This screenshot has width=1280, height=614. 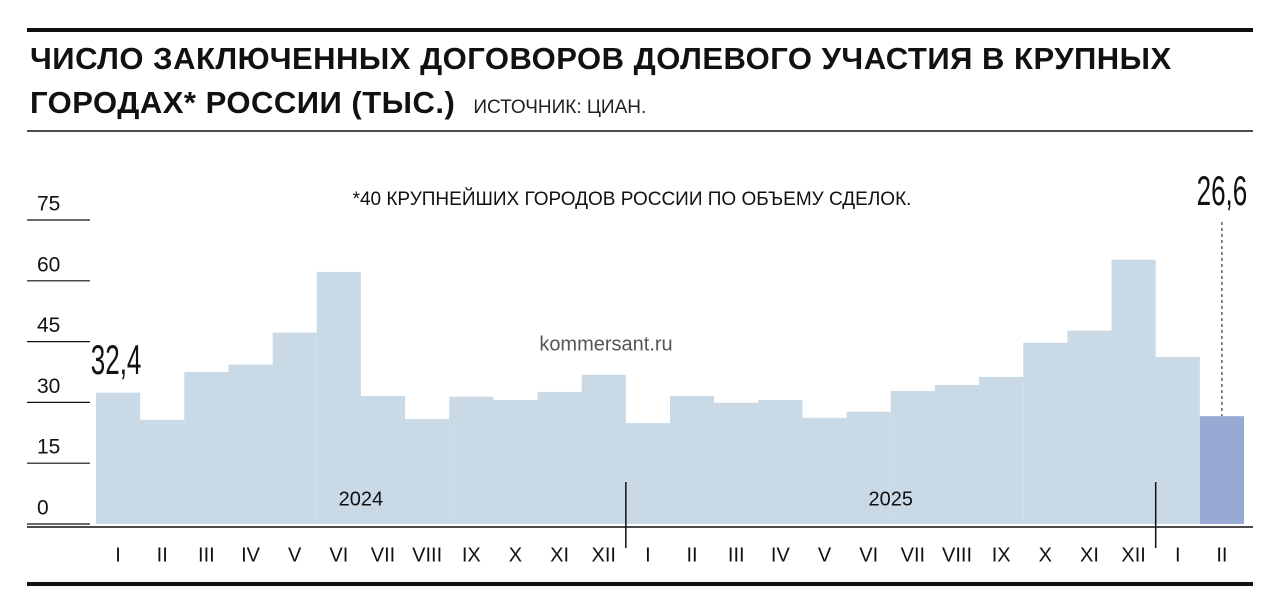 What do you see at coordinates (116, 360) in the screenshot?
I see `value-label: 32,4` at bounding box center [116, 360].